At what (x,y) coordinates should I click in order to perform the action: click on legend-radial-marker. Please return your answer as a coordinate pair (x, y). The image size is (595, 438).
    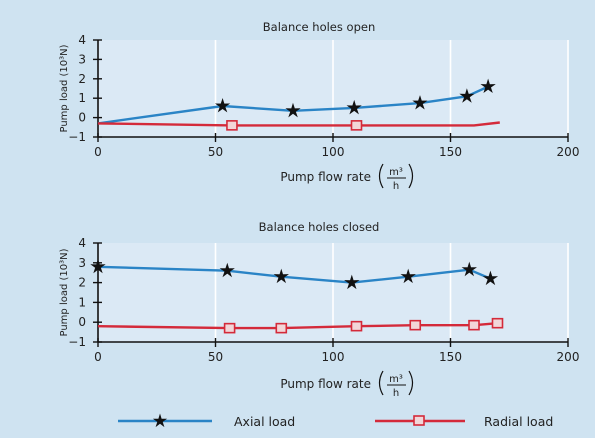
    Looking at the image, I should click on (419, 420).